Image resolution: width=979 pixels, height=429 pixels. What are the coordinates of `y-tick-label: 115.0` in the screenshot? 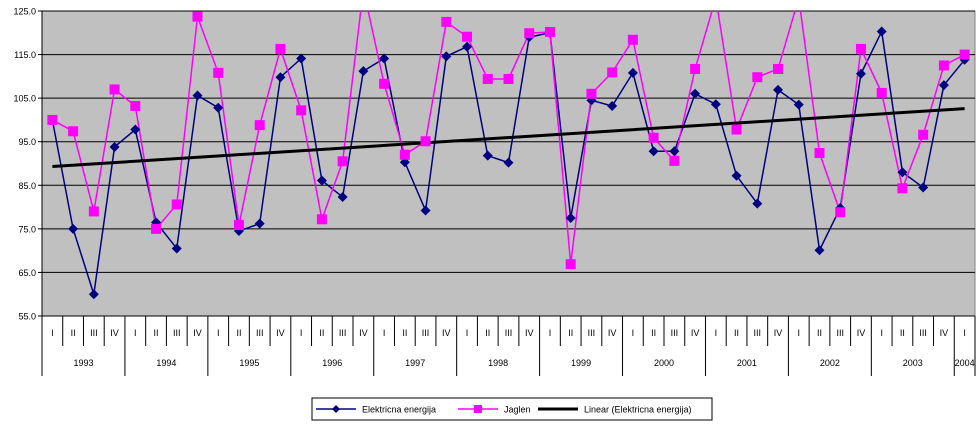 It's located at (25, 55).